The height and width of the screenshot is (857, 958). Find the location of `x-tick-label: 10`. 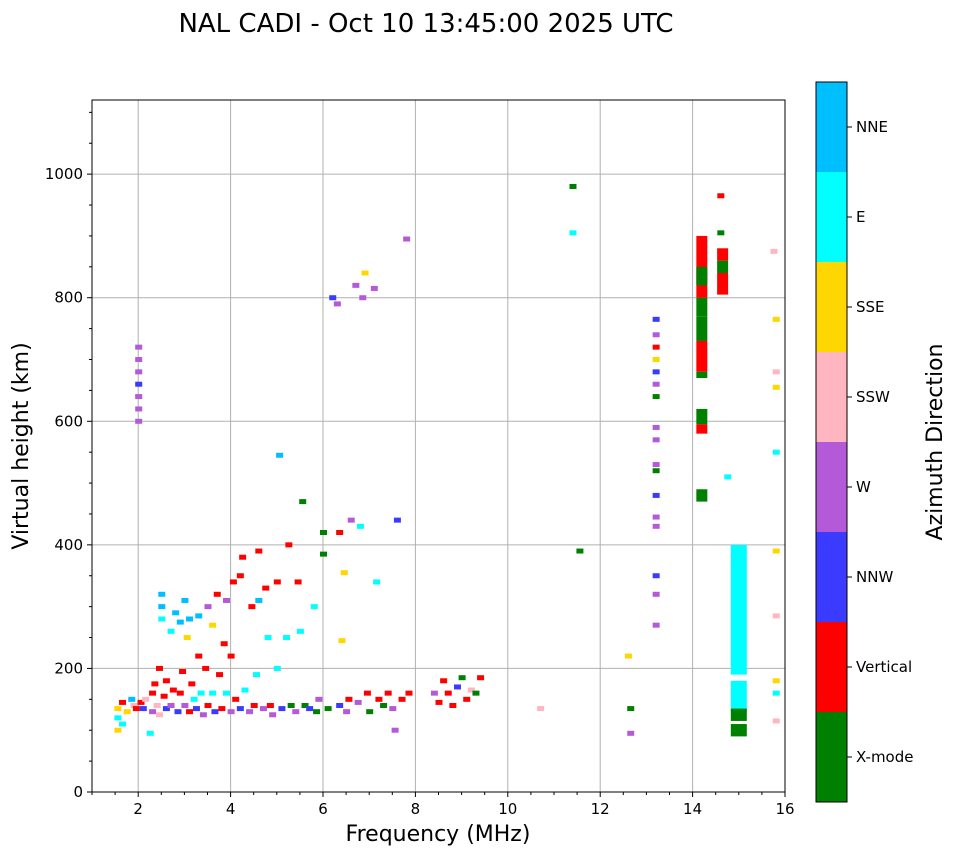

x-tick-label: 10 is located at coordinates (507, 809).